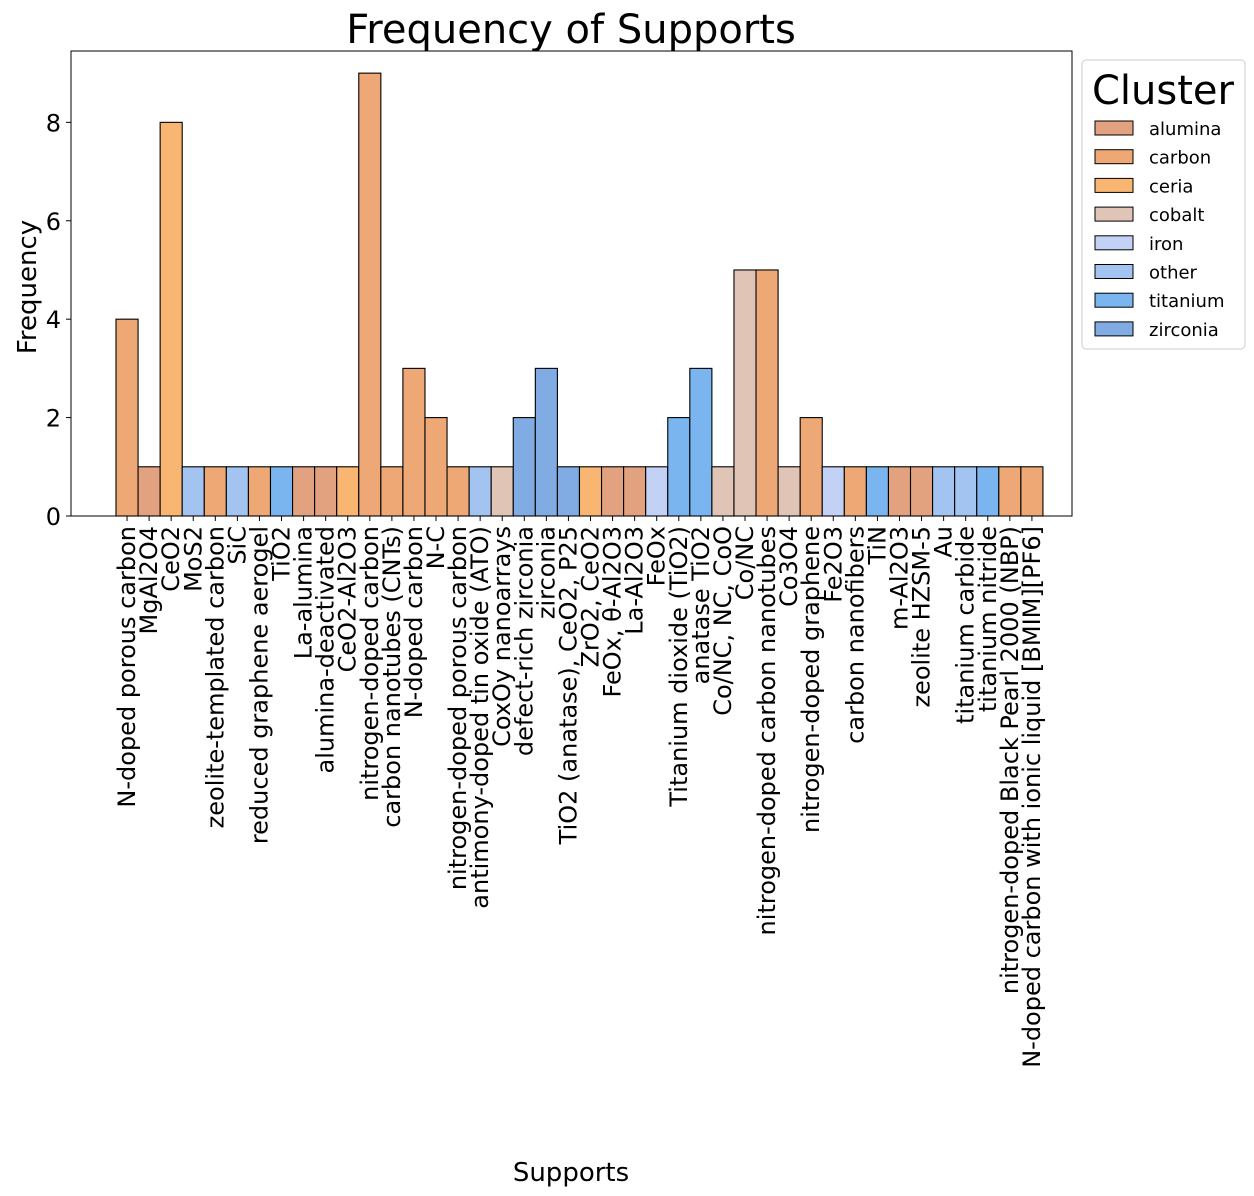  Describe the element at coordinates (1185, 129) in the screenshot. I see `legend-label: alumina` at that location.